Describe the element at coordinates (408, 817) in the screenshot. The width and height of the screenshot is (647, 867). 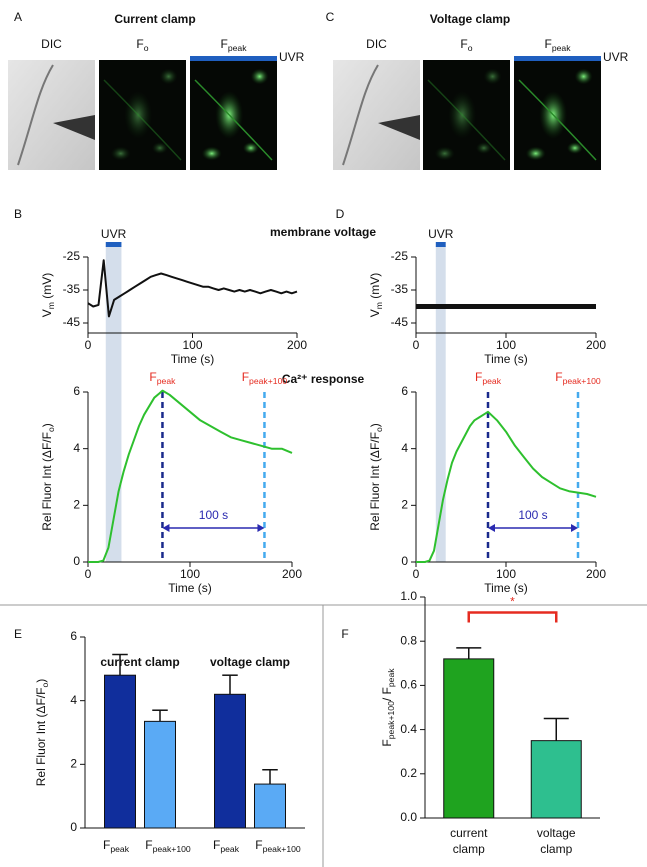
I see `y-tick-label: 0.0` at that location.